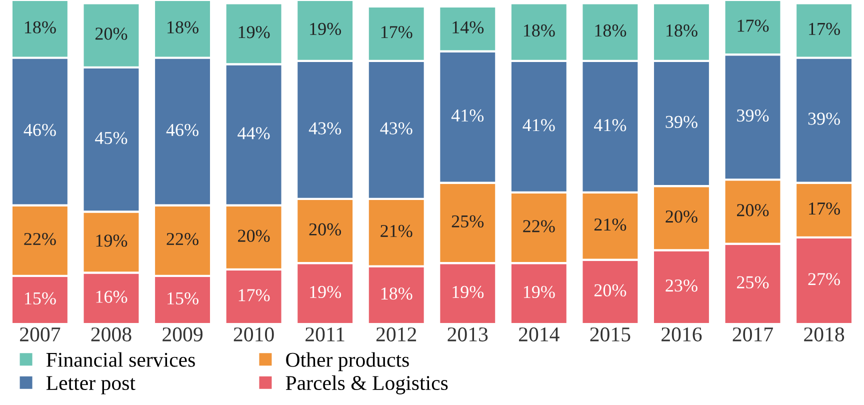 This screenshot has height=405, width=864. What do you see at coordinates (347, 362) in the screenshot?
I see `legend-label: Other products` at bounding box center [347, 362].